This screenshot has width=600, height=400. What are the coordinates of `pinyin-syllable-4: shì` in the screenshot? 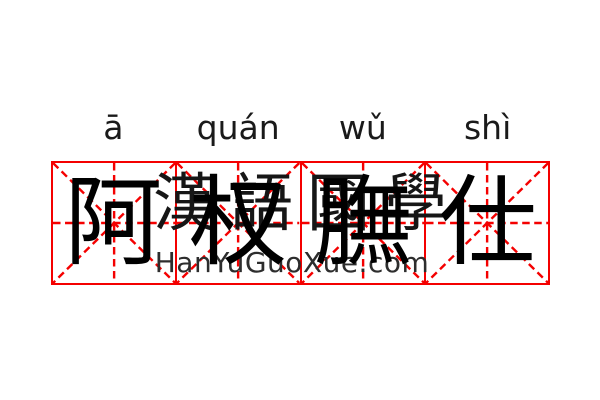 It's located at (487, 127).